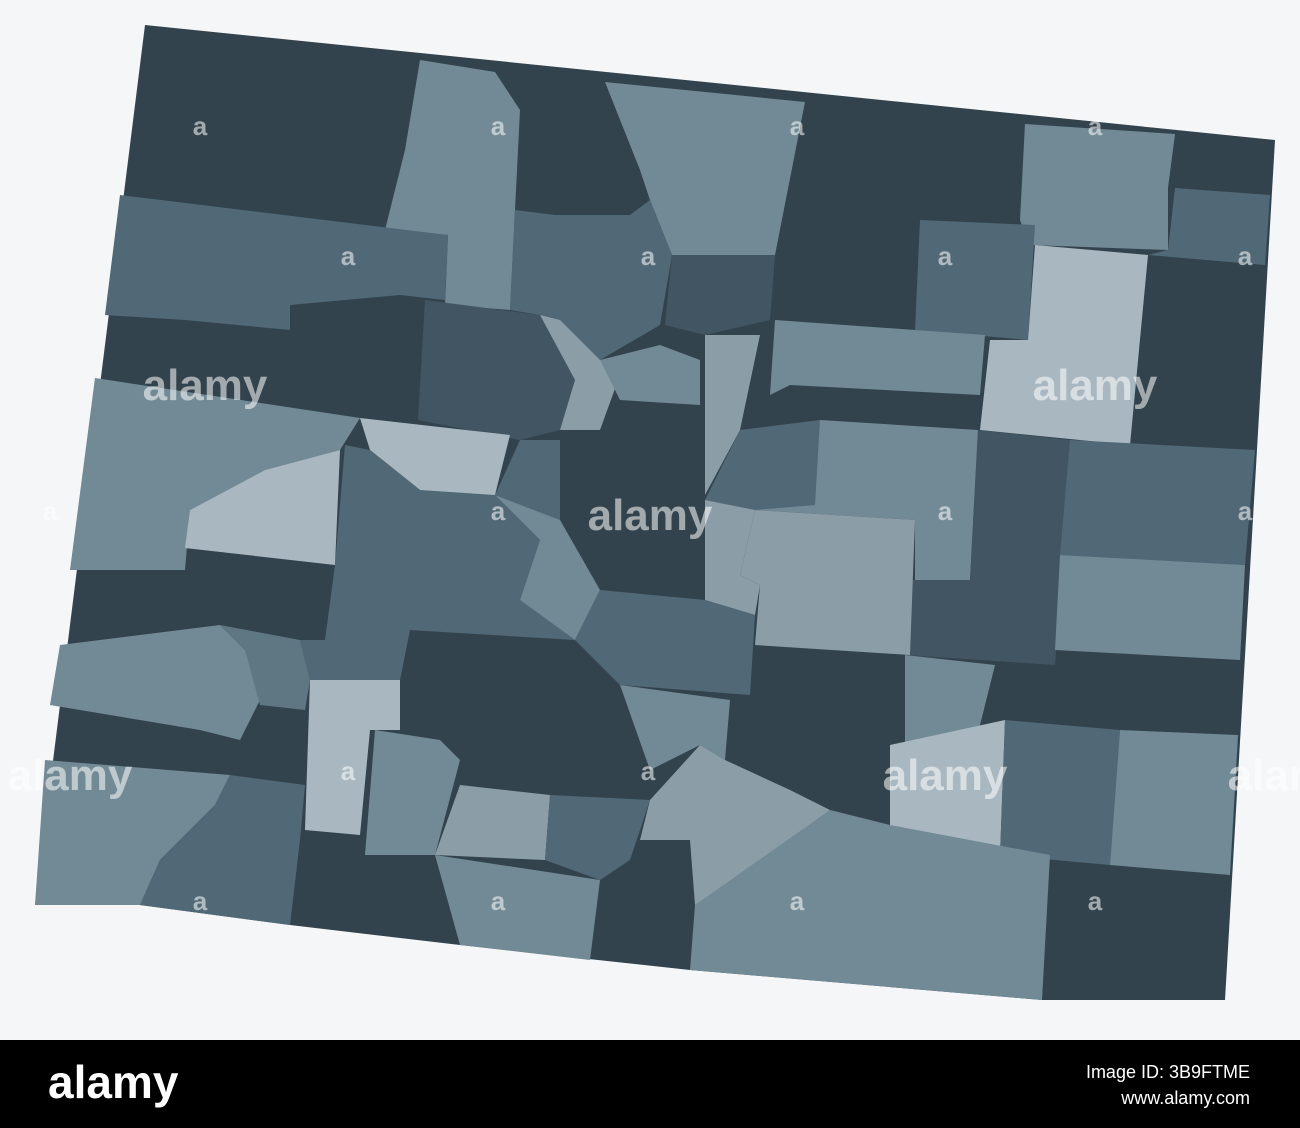 This screenshot has height=1128, width=1300. What do you see at coordinates (1168, 1072) in the screenshot?
I see `footer-image-id: Image ID: 3B9FTME` at bounding box center [1168, 1072].